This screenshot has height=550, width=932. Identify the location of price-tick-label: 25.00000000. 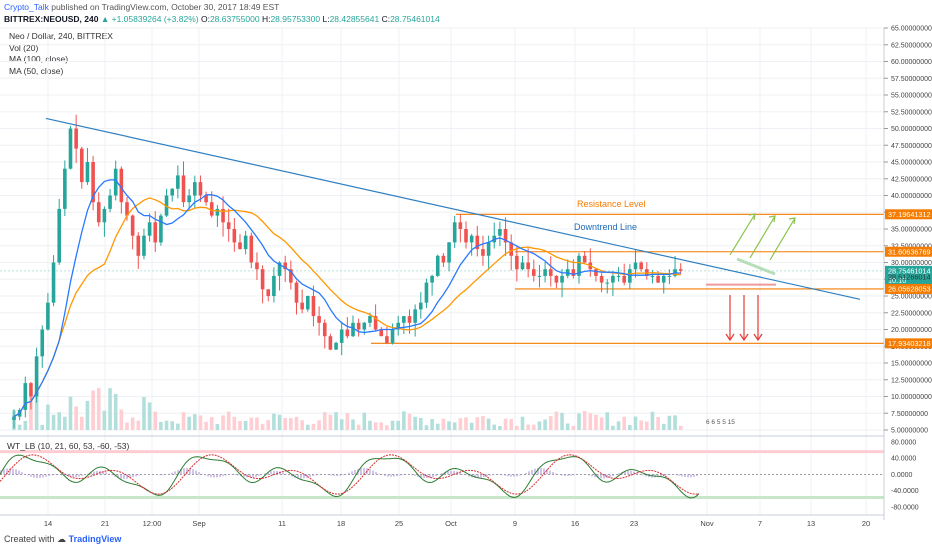
(911, 297).